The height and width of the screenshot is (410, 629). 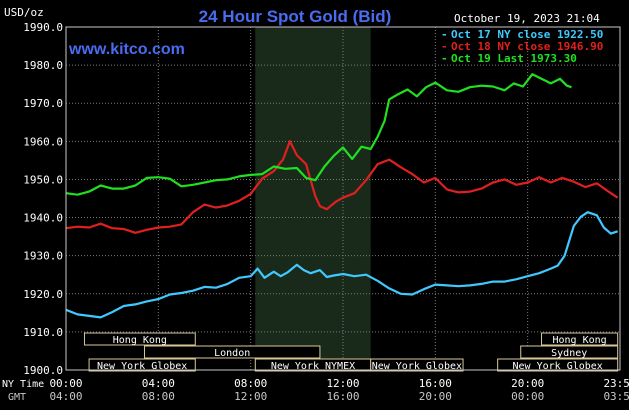 I want to click on x-tick-label-ny: 16:00, so click(x=435, y=383).